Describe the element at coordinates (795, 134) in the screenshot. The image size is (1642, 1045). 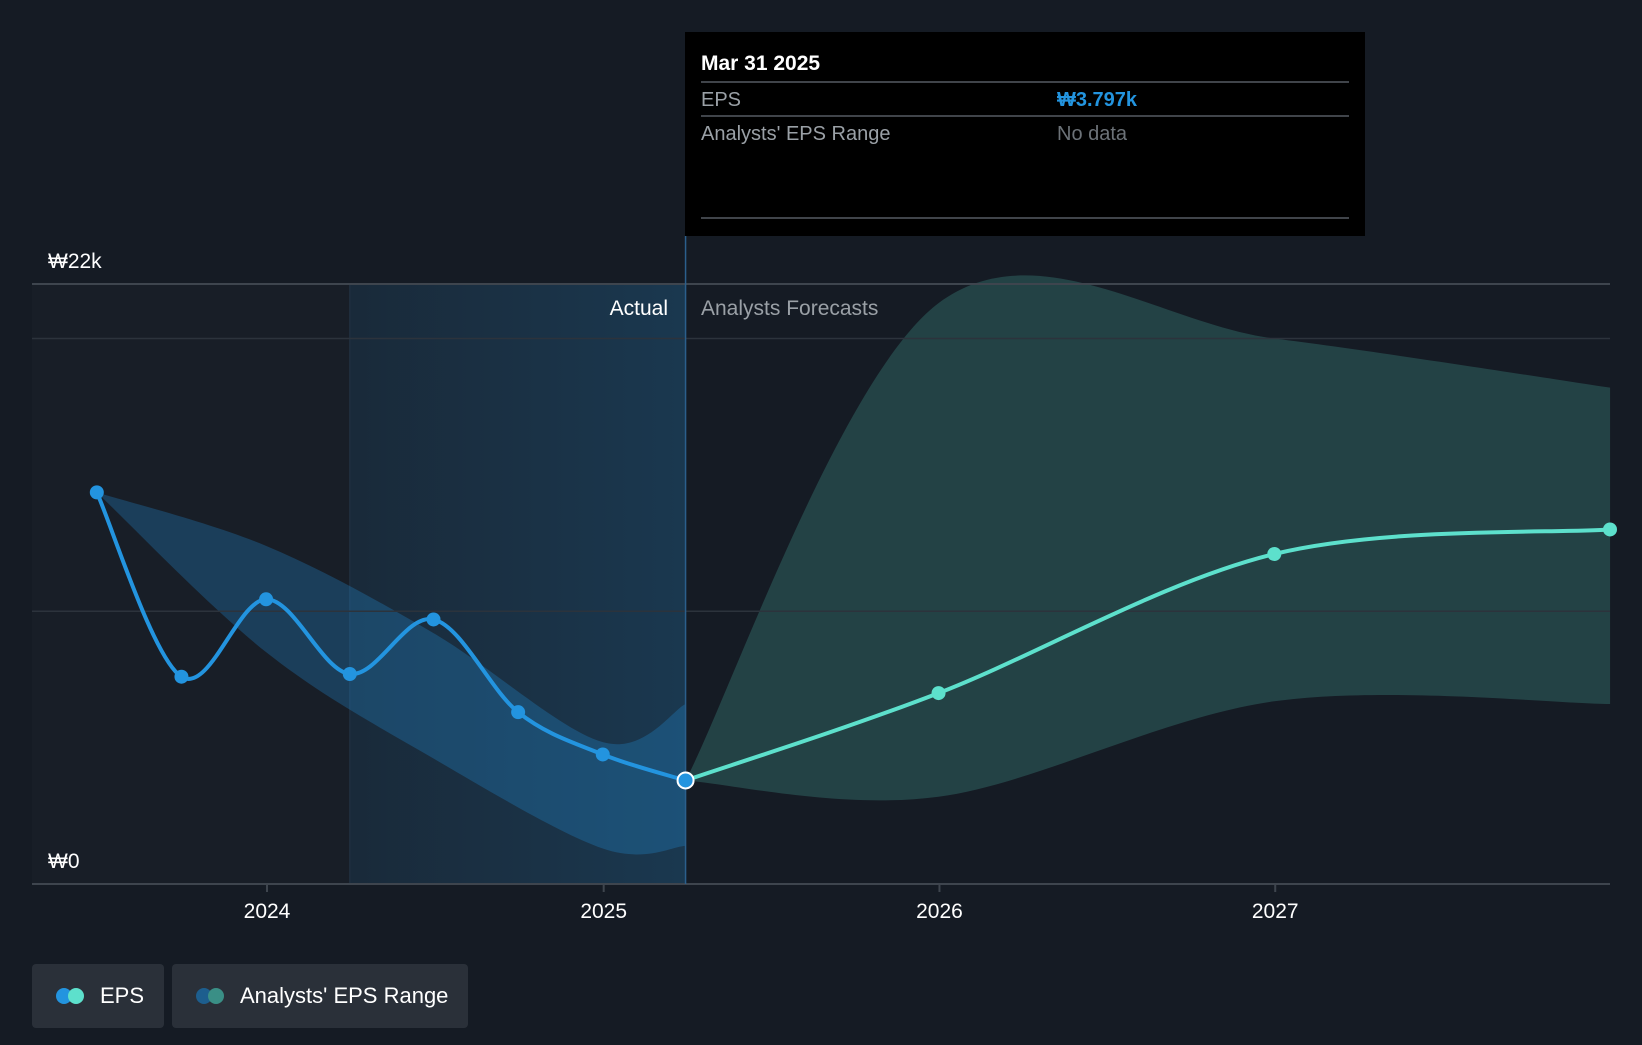
I see `tooltip-range-label: Analysts' EPS Range` at that location.